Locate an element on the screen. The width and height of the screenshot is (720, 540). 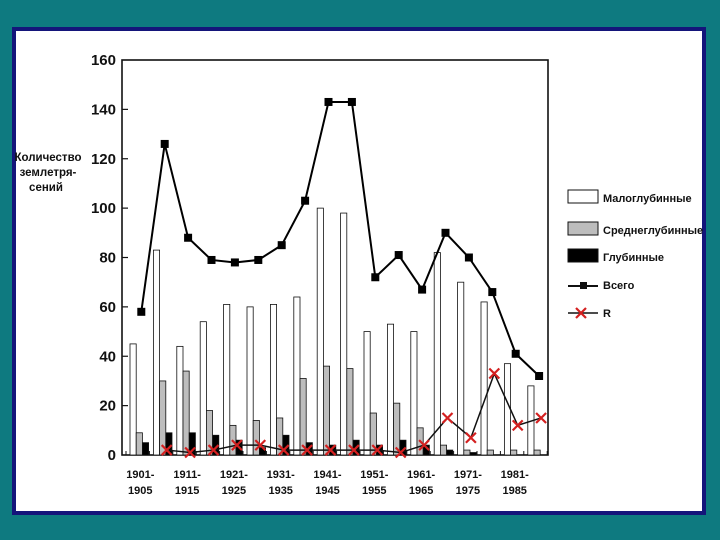
y-tick-label: 100 is located at coordinates (103, 208).